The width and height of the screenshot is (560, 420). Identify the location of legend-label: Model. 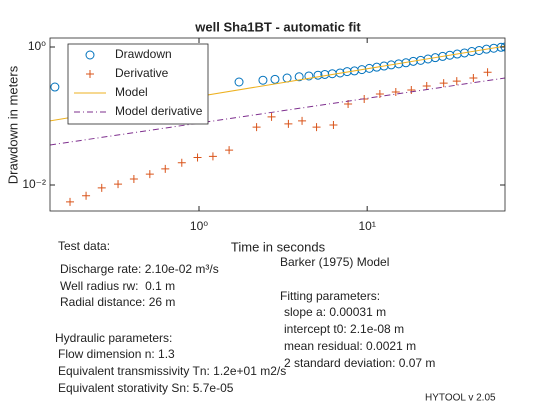
(131, 92).